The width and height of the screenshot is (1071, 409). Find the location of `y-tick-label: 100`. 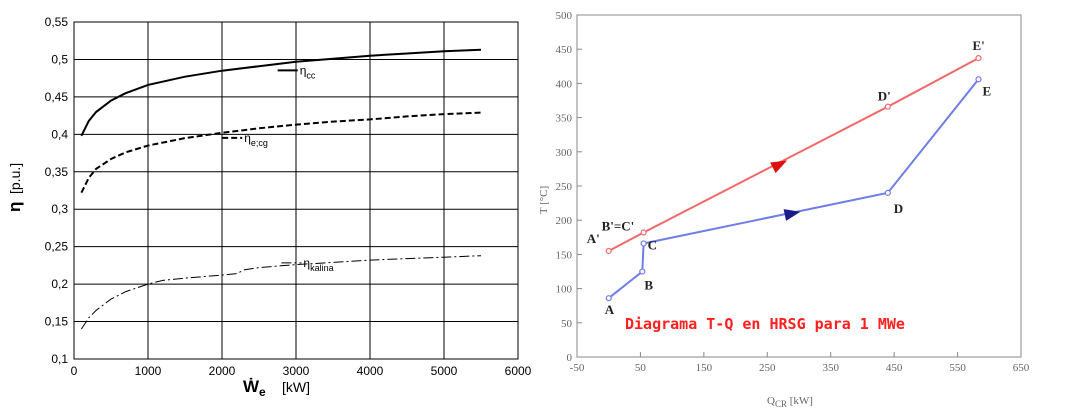

y-tick-label: 100 is located at coordinates (564, 290).